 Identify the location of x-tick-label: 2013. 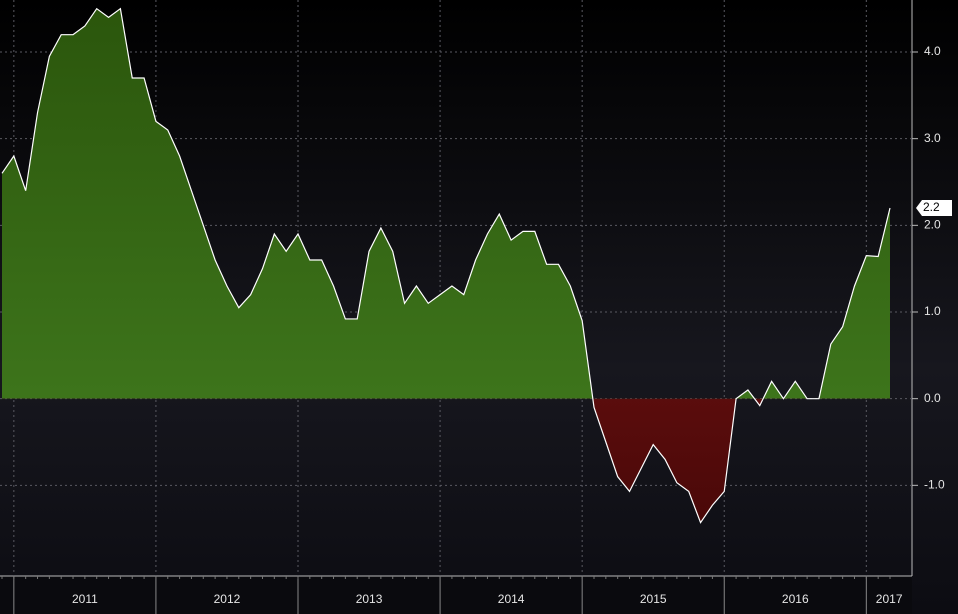
(369, 599).